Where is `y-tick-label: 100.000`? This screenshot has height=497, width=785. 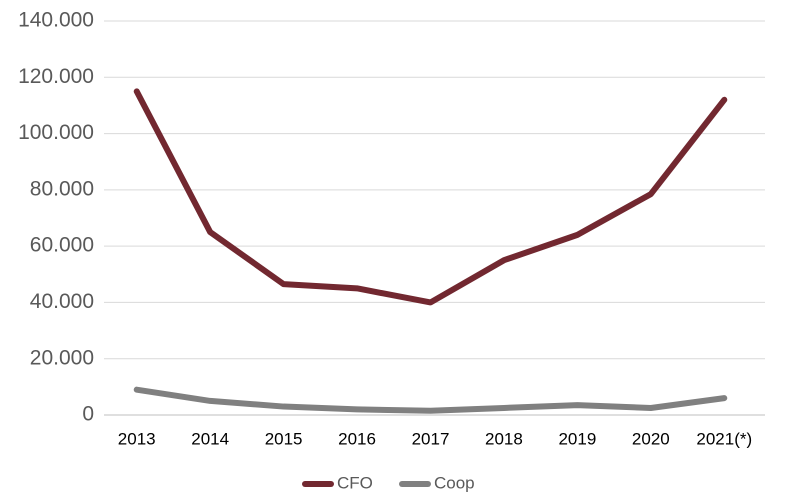
y-tick-label: 100.000 is located at coordinates (56, 132).